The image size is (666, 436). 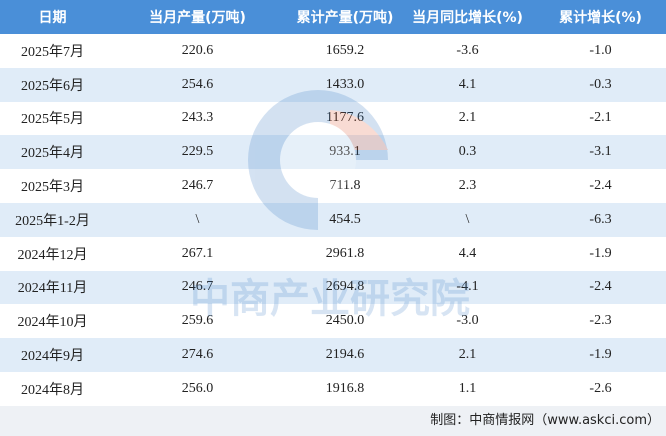 I want to click on header-row: 日期 当月产量(万吨) 累计产量(万吨) 当月同比增长(%) 累计增长(%), so click(x=333, y=17).